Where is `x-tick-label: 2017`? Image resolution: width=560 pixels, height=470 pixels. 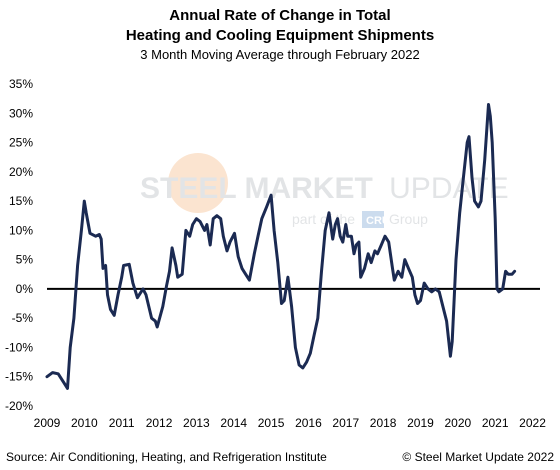 x-tick-label: 2017 is located at coordinates (345, 423).